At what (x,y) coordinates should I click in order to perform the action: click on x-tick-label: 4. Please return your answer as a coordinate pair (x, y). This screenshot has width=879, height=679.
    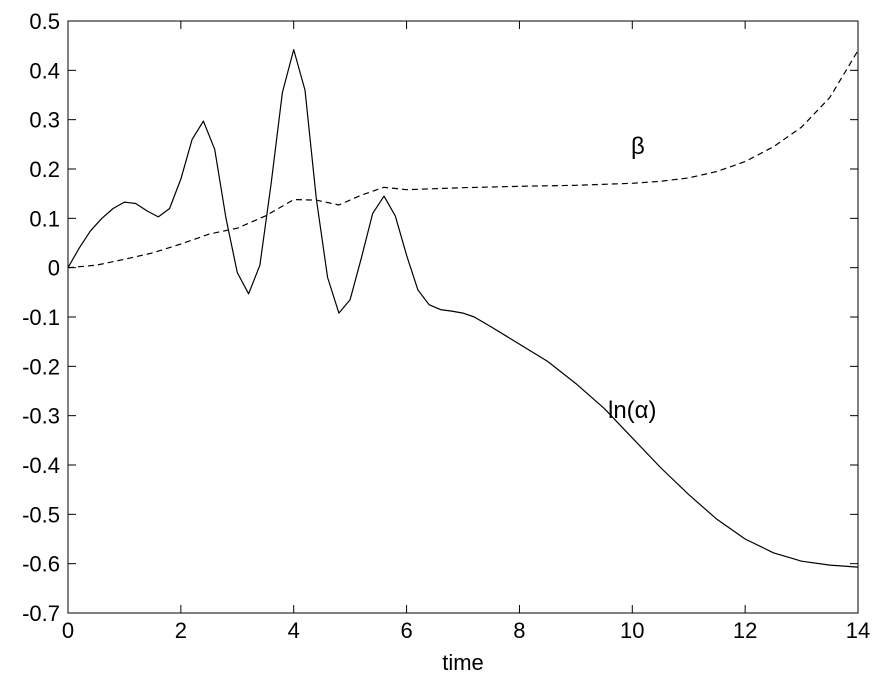
    Looking at the image, I should click on (294, 630).